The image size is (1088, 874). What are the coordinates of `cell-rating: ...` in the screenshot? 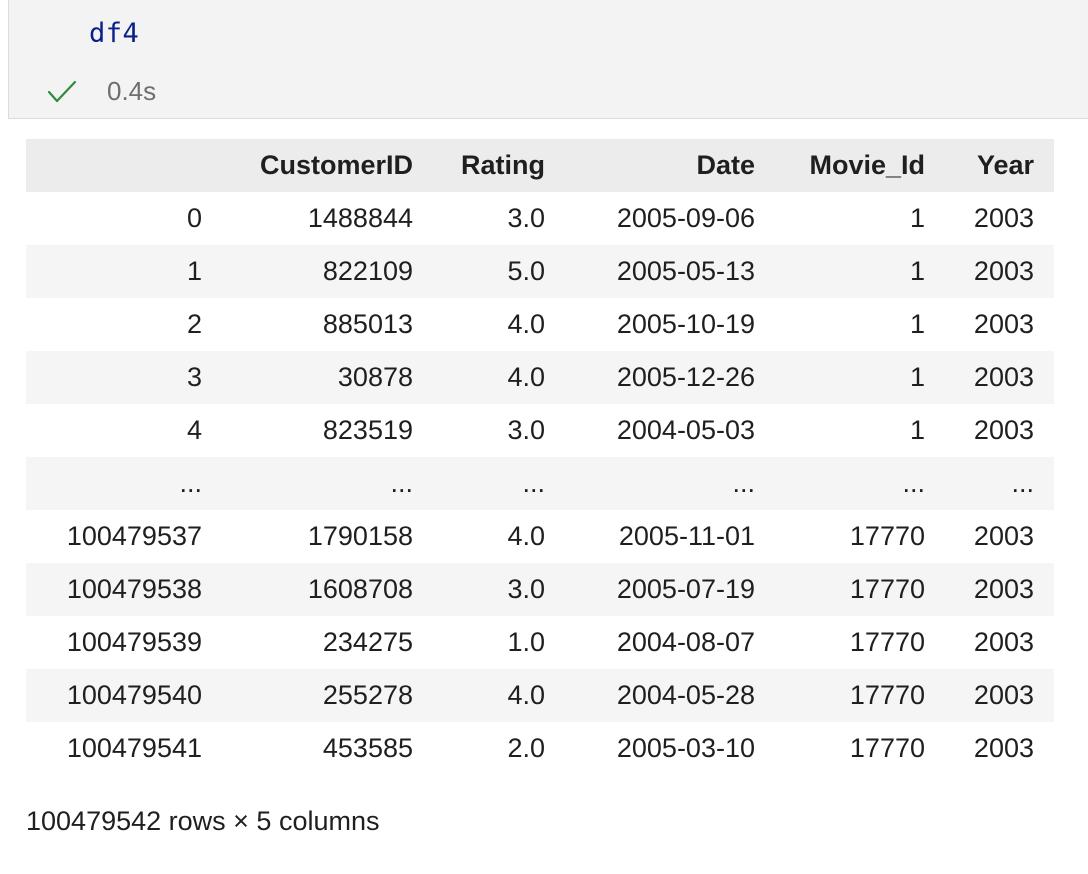 It's located at (533, 483).